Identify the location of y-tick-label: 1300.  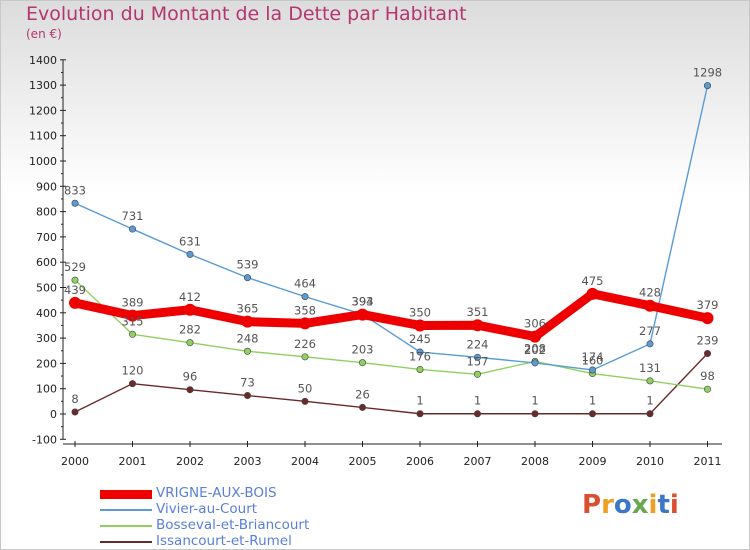
(43, 85).